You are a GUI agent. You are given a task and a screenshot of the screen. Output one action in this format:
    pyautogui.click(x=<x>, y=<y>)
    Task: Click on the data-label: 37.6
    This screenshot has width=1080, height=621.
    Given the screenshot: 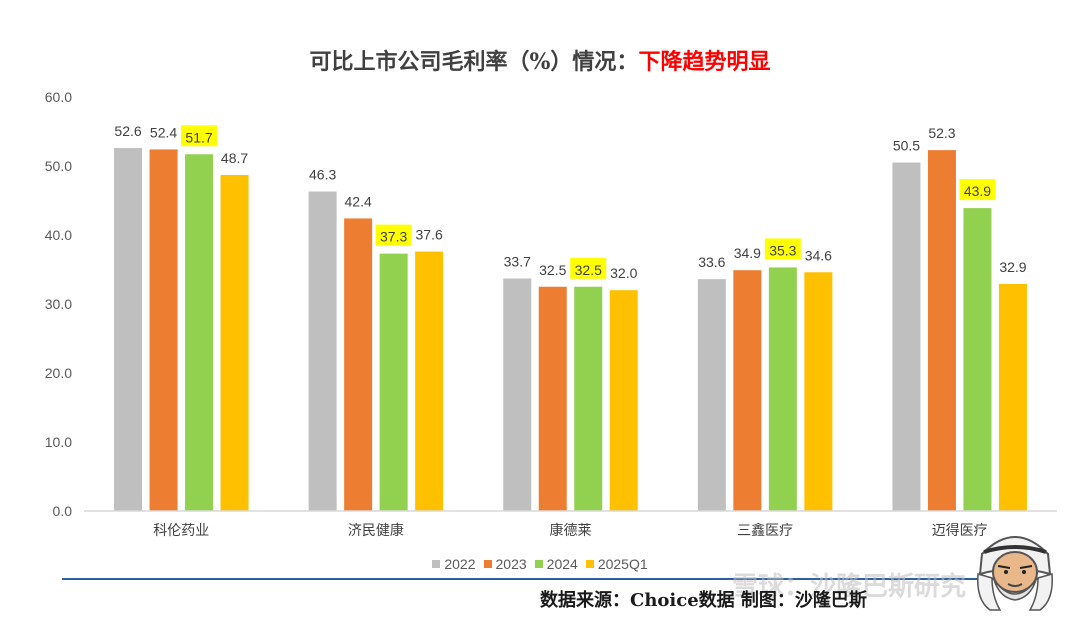 What is the action you would take?
    pyautogui.click(x=429, y=235)
    